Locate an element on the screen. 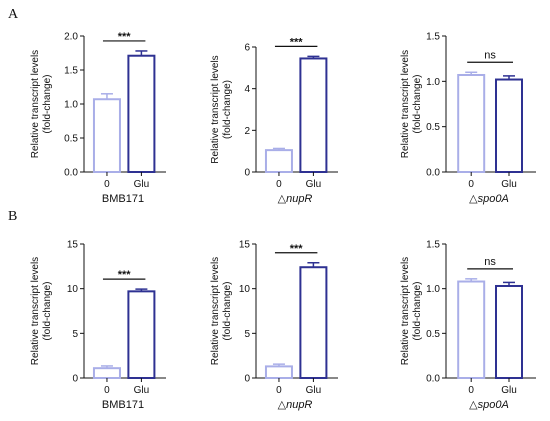 The width and height of the screenshot is (550, 421). panel-letter-a: A is located at coordinates (13, 14).